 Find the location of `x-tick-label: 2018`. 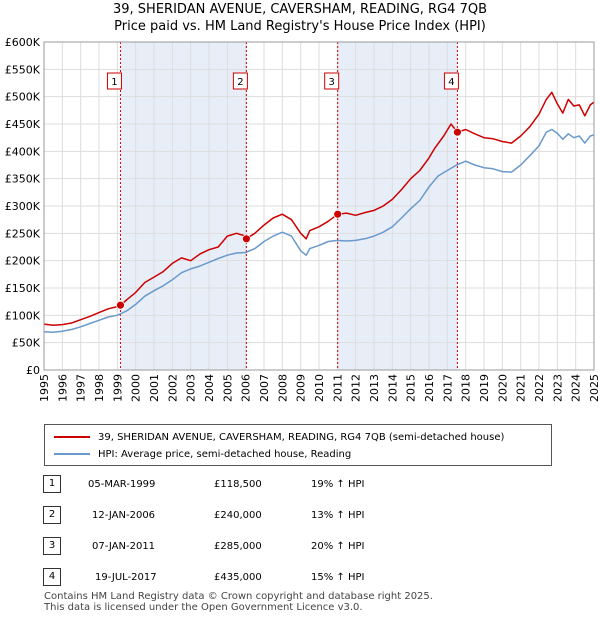

x-tick-label: 2018 is located at coordinates (466, 388).